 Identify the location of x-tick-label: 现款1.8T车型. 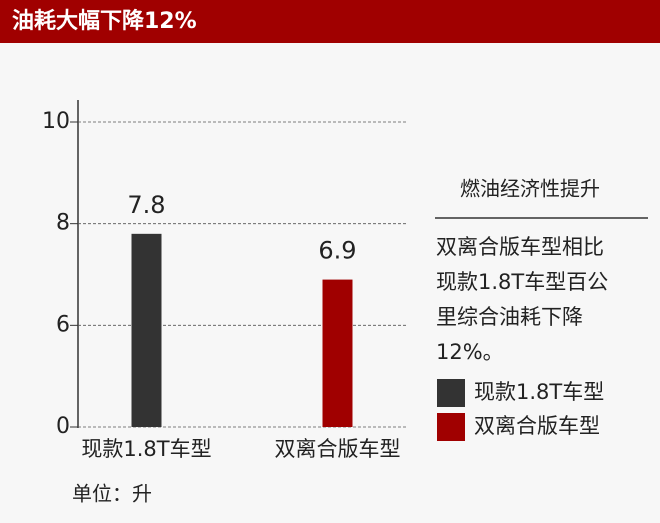
(146, 449).